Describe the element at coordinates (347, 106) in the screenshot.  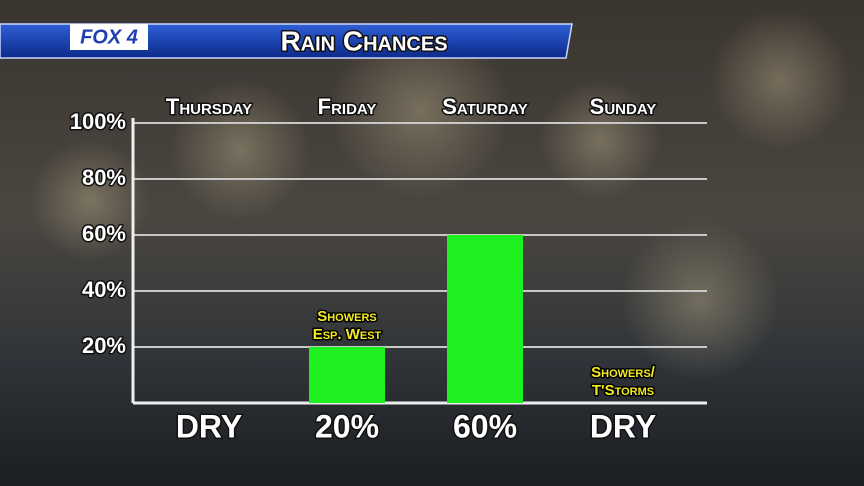
I see `x-tick-label: Friday` at that location.